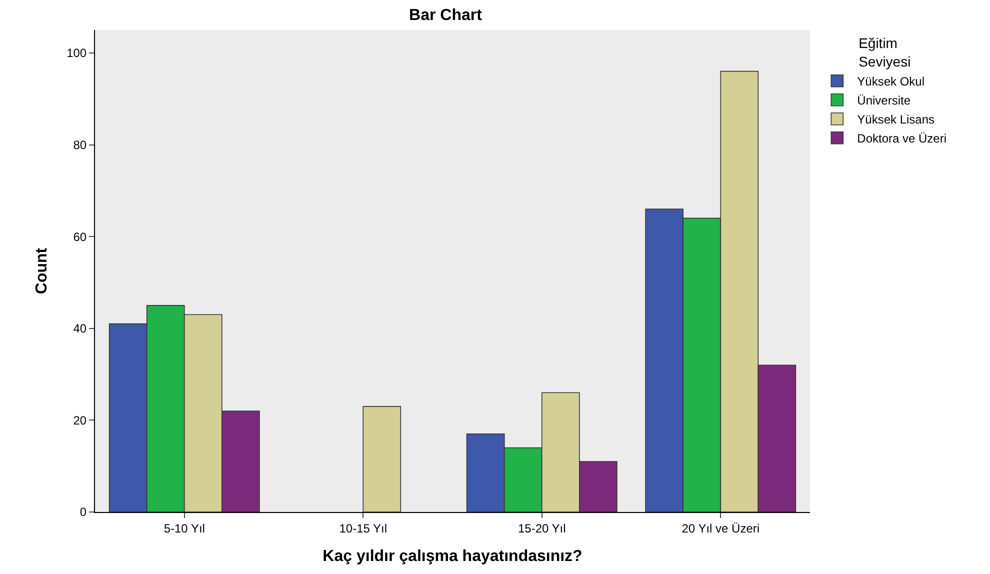 This screenshot has width=990, height=574. Describe the element at coordinates (896, 119) in the screenshot. I see `legend-label: Yüksek Lisans` at that location.